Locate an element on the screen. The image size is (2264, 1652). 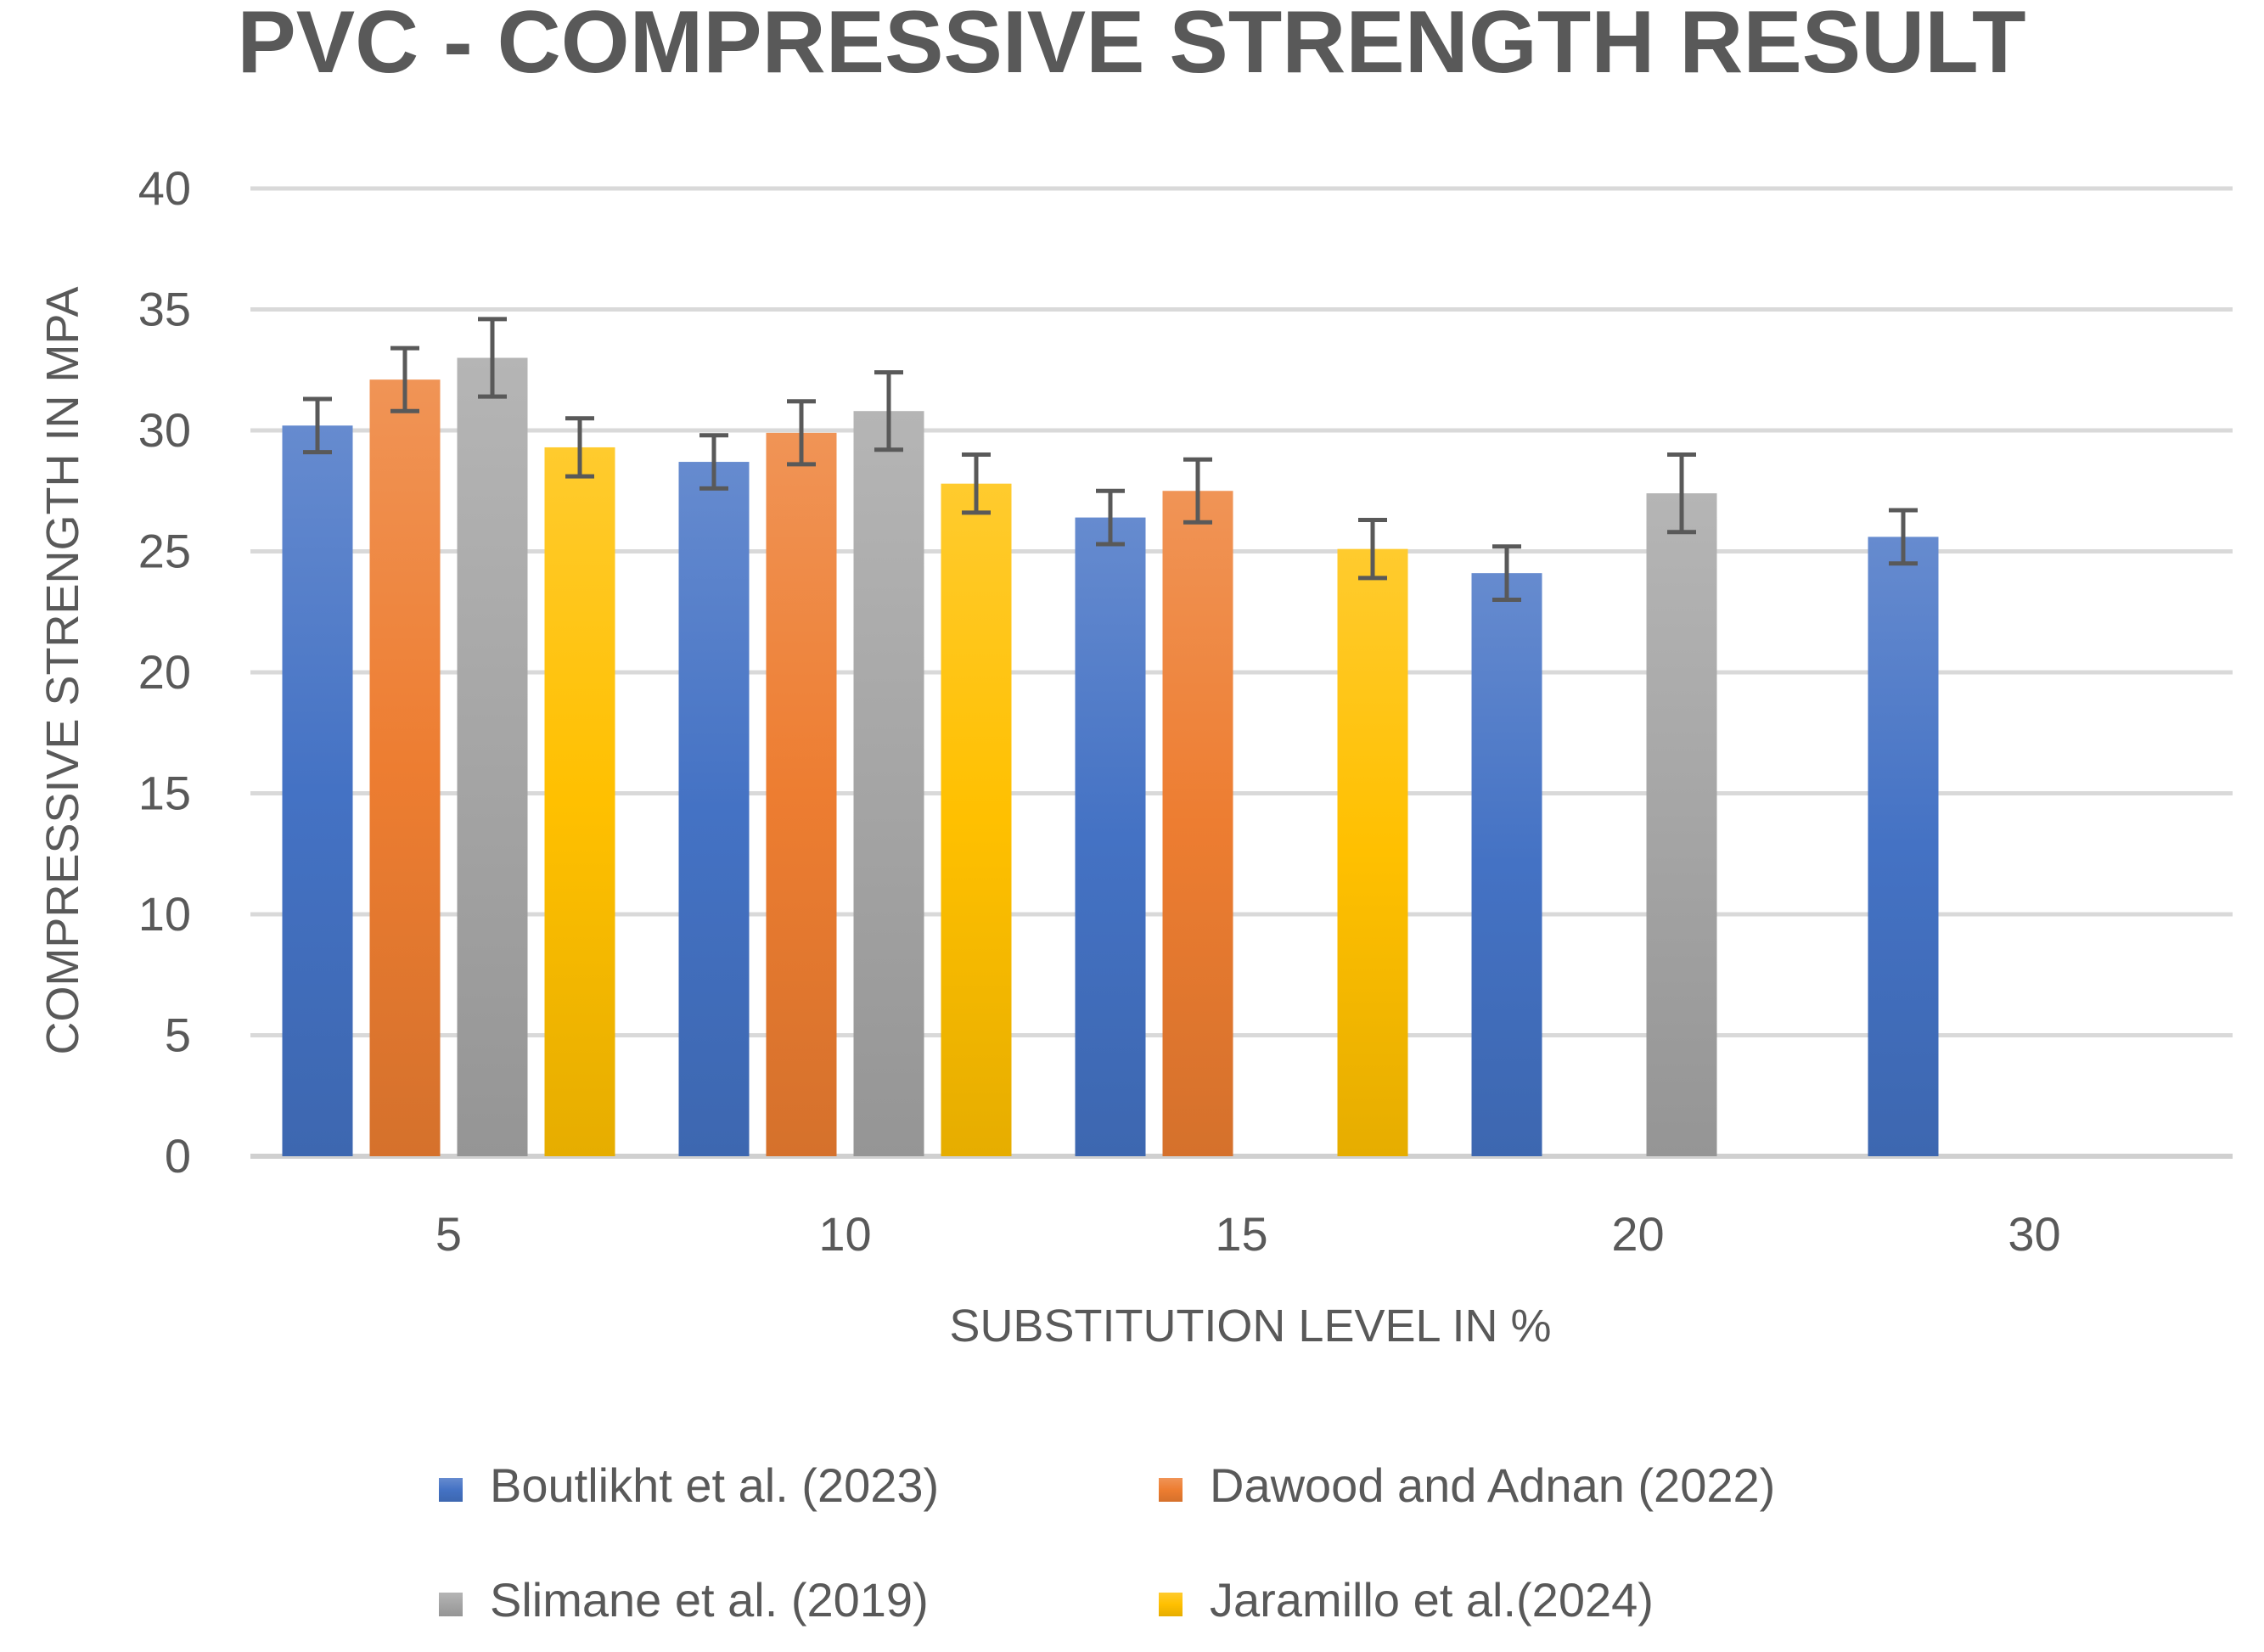
y-tick-label: 20 is located at coordinates (164, 672).